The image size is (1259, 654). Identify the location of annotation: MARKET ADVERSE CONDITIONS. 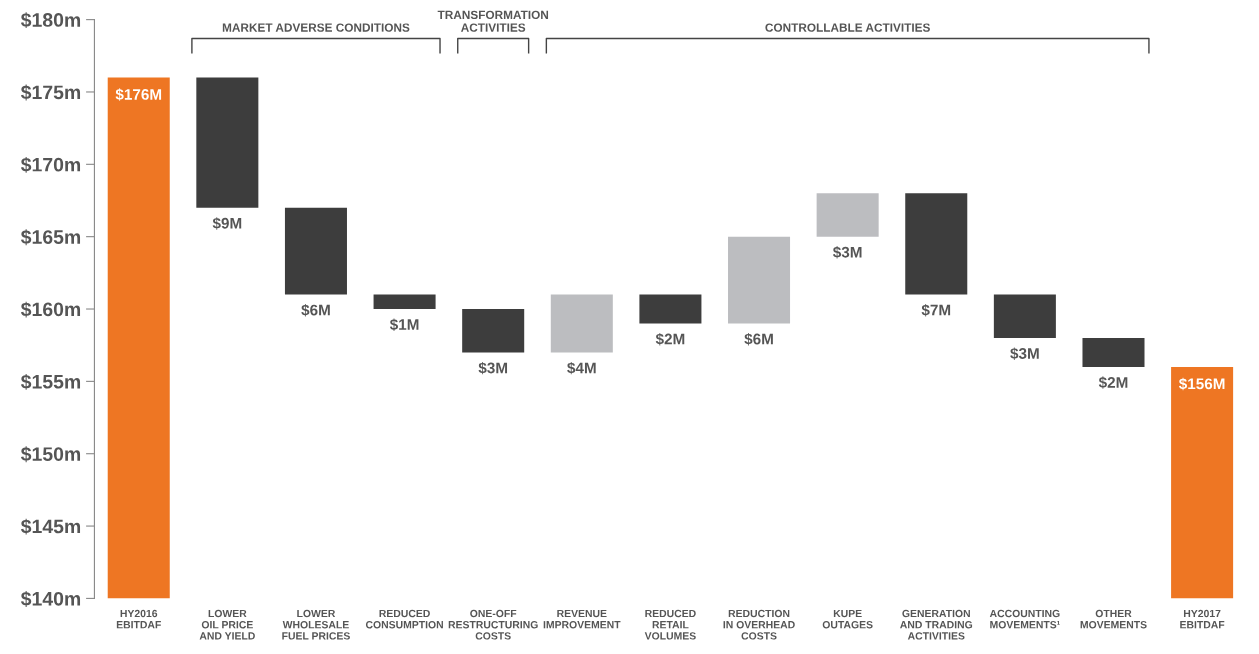
(316, 27).